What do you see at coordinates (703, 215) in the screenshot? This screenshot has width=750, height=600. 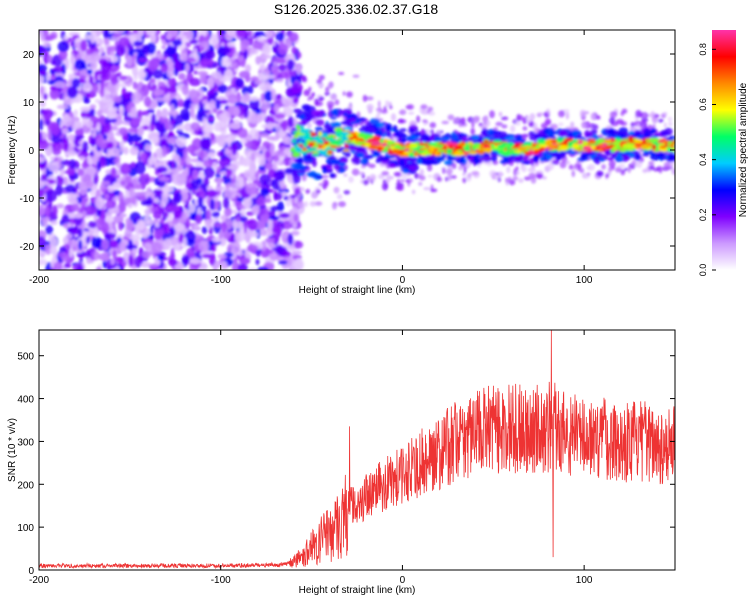 I see `colorbar-tick-label: 0.2` at bounding box center [703, 215].